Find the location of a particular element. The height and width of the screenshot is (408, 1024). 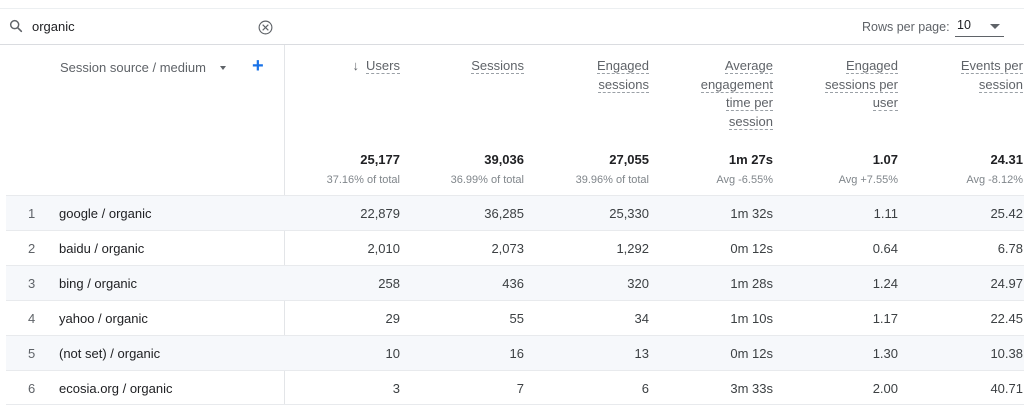

cell-events-per-session: 25.42 is located at coordinates (1006, 213).